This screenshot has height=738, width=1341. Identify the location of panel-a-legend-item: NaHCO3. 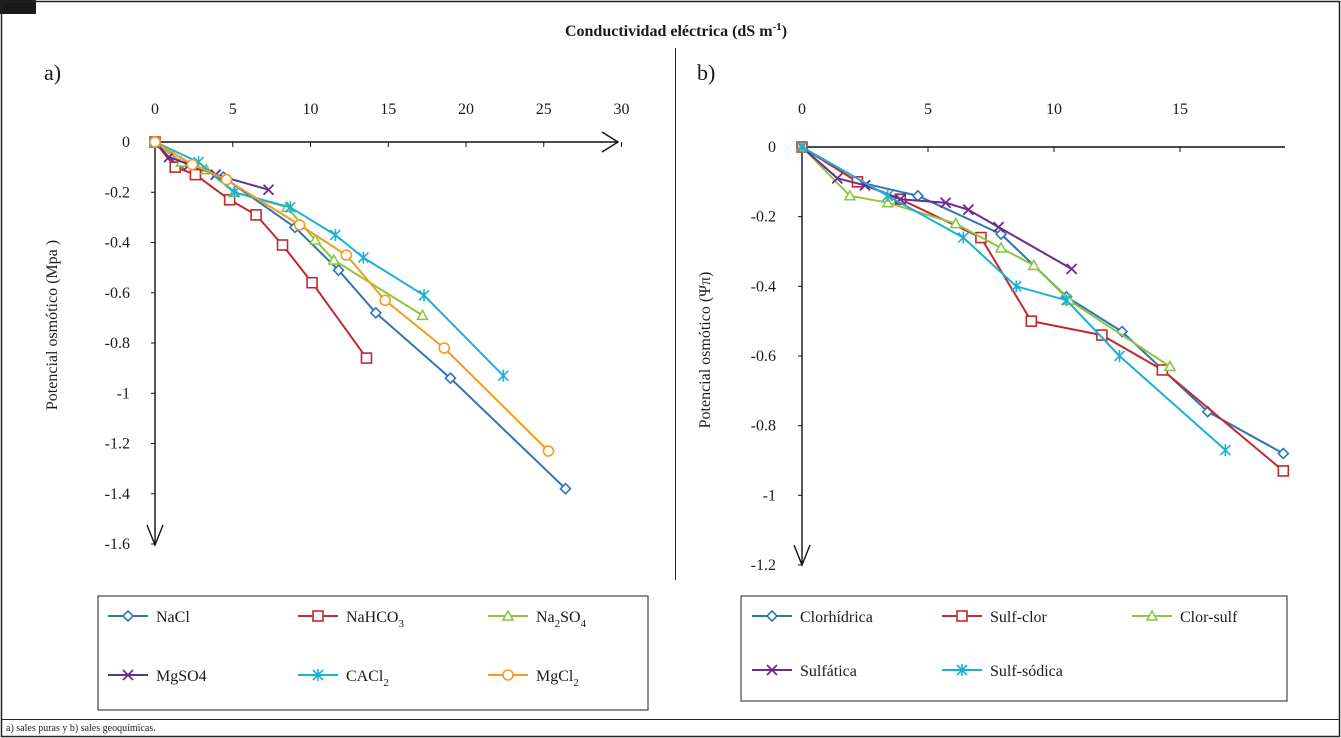
(351, 619).